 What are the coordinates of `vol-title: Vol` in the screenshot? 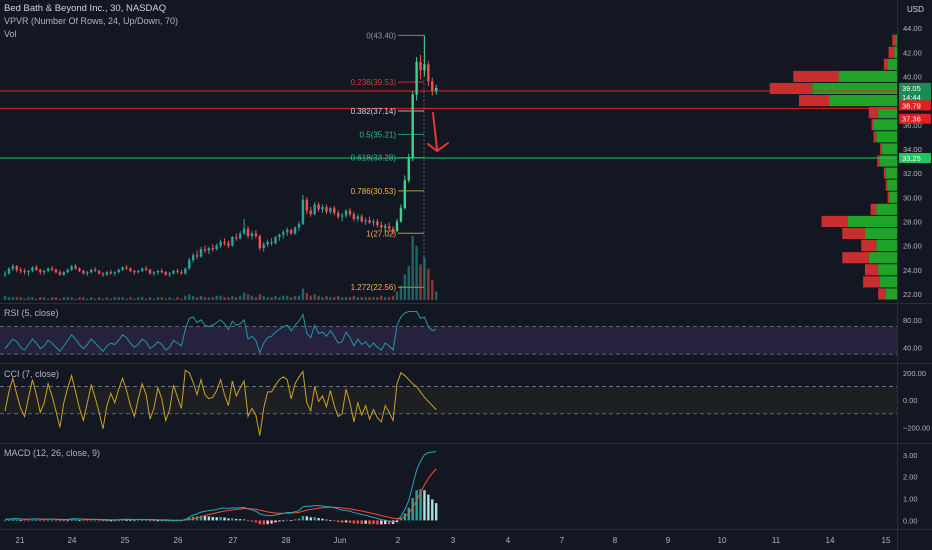 It's located at (10, 34).